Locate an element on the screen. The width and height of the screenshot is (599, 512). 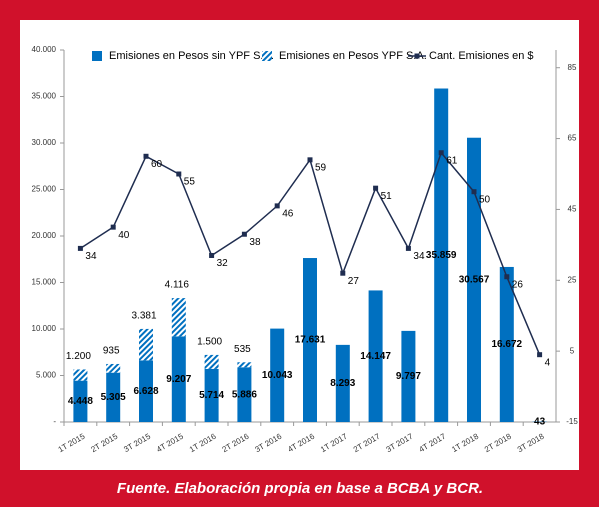
bar-value-label: 935 is located at coordinates (111, 351).